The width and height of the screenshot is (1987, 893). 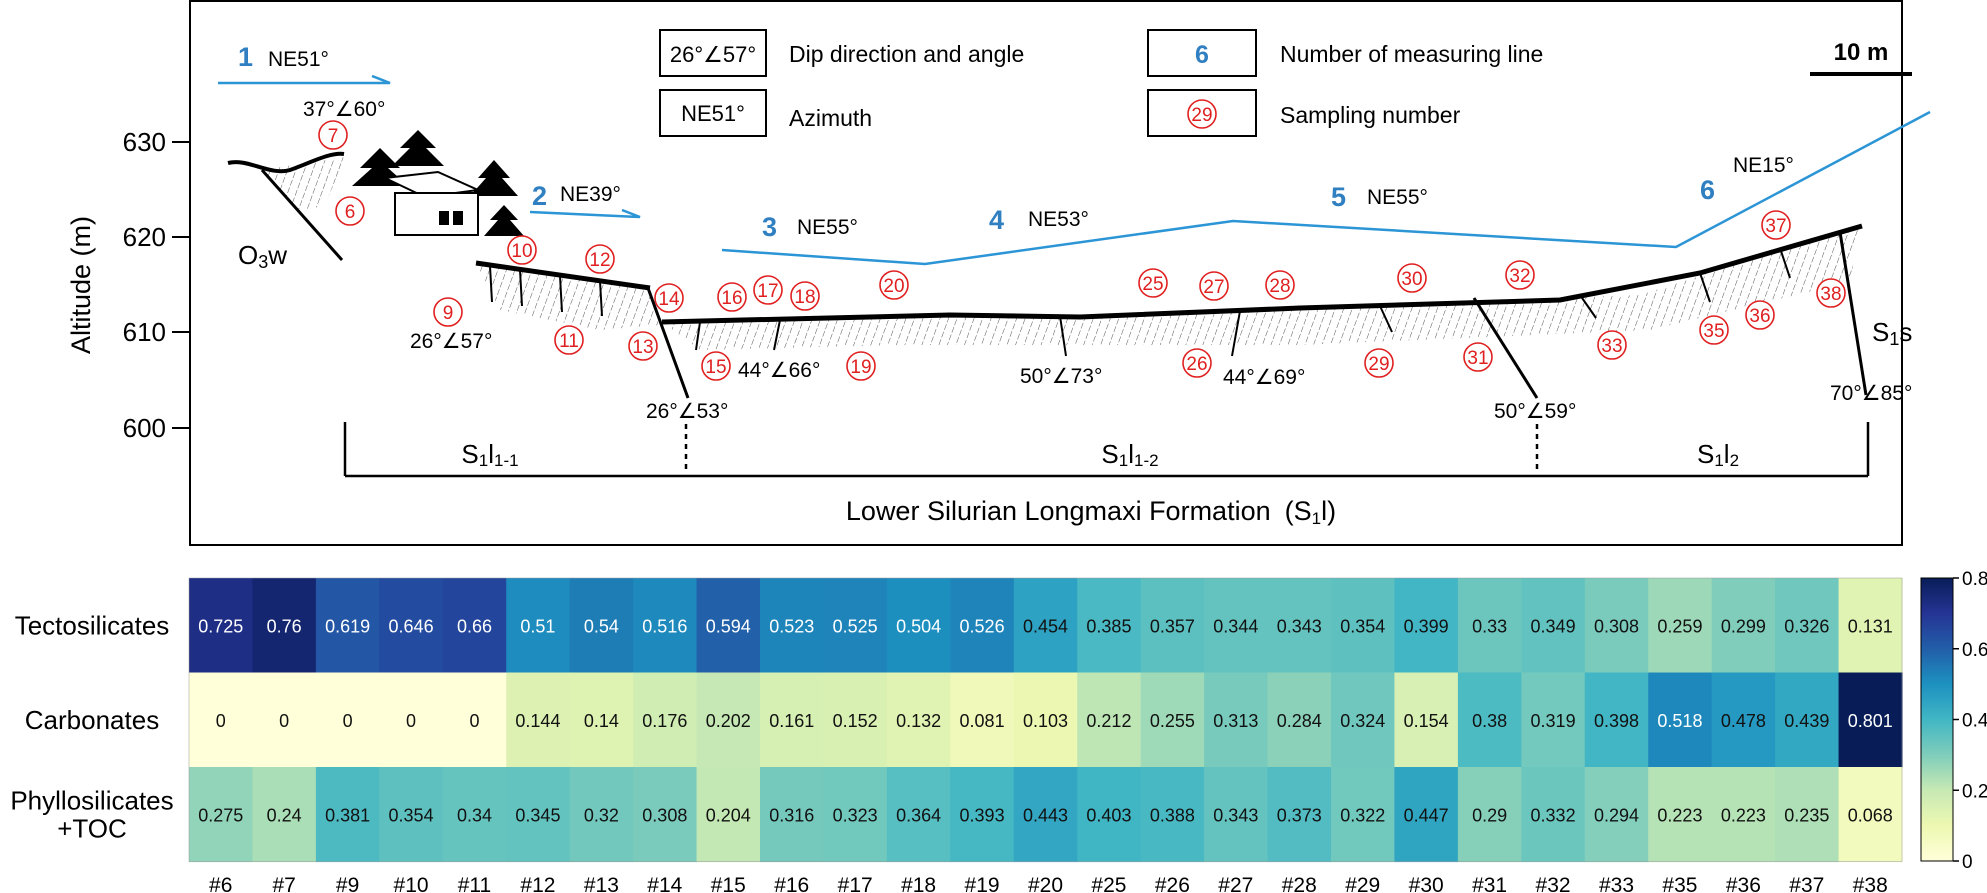 I want to click on sample-number: 18, so click(x=804, y=297).